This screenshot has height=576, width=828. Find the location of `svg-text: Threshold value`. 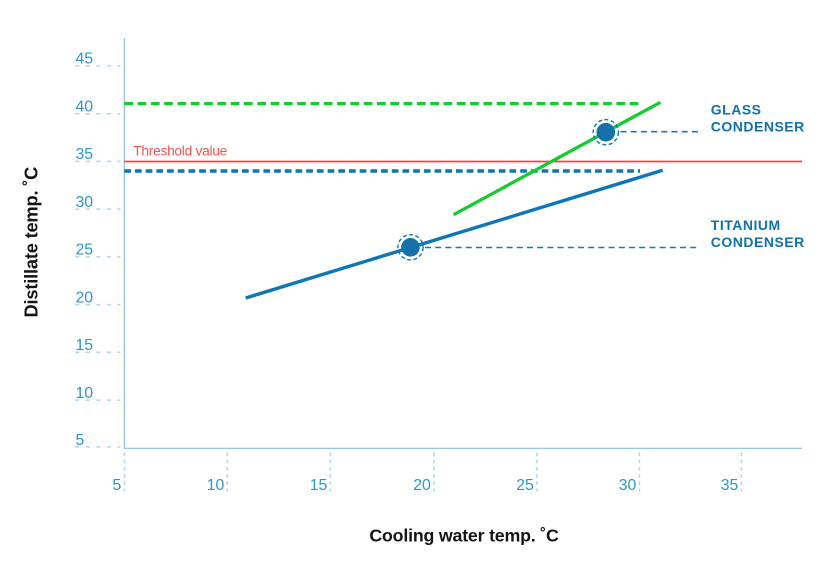

svg-text: Threshold value is located at coordinates (180, 151).